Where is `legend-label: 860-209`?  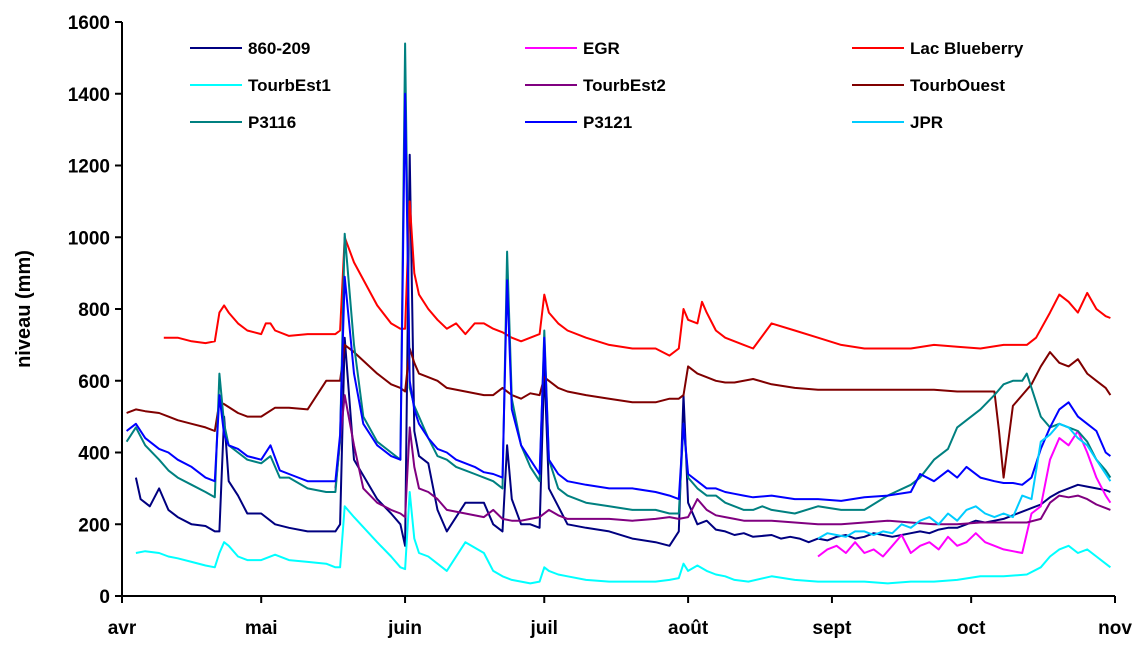
legend-label: 860-209 is located at coordinates (279, 48).